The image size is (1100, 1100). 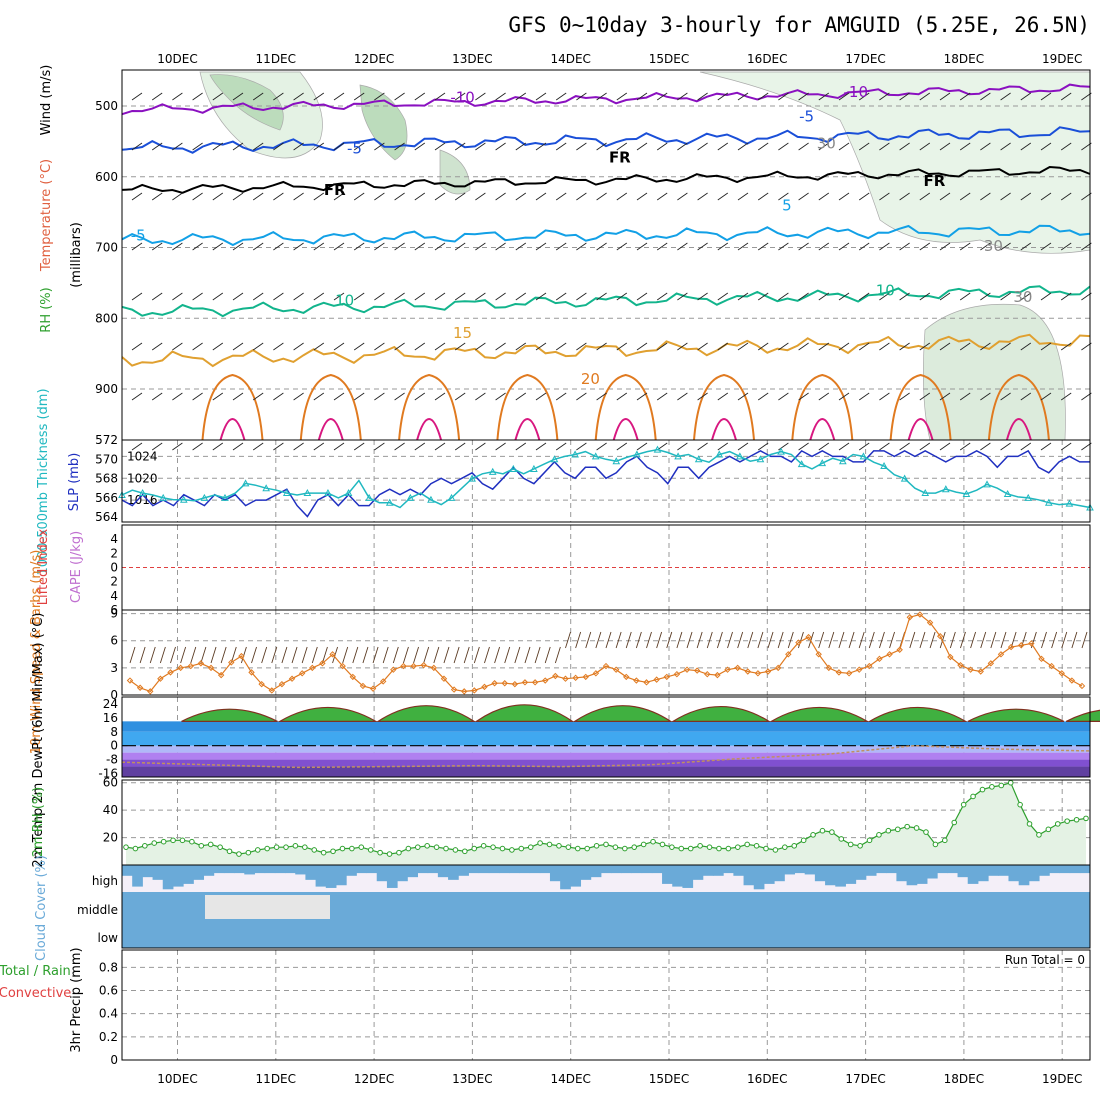 What do you see at coordinates (935, 181) in the screenshot?
I see `contour-label: FR` at bounding box center [935, 181].